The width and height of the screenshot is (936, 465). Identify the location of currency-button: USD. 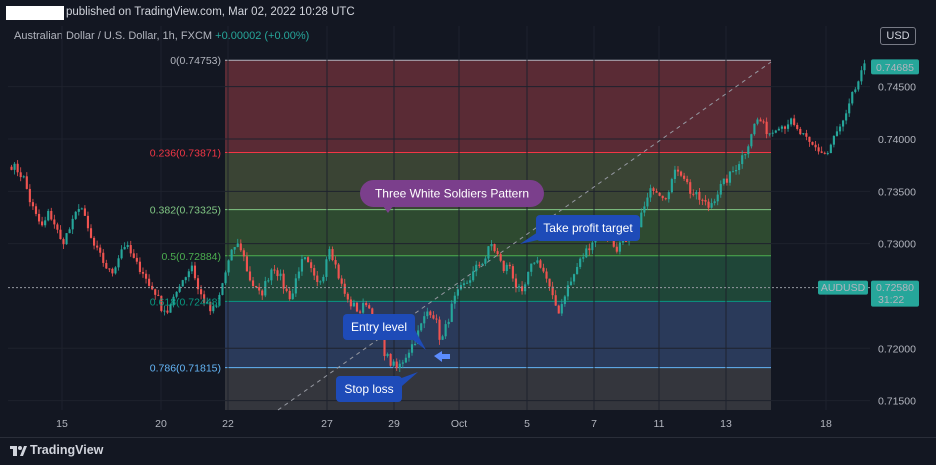
(898, 36).